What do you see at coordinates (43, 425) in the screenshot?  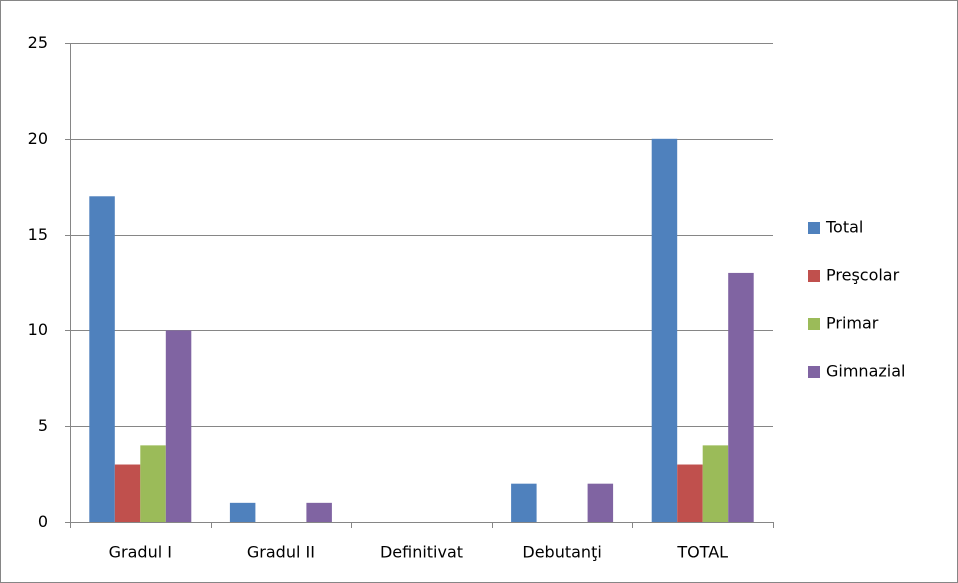 I see `y-tick-label: 5` at bounding box center [43, 425].